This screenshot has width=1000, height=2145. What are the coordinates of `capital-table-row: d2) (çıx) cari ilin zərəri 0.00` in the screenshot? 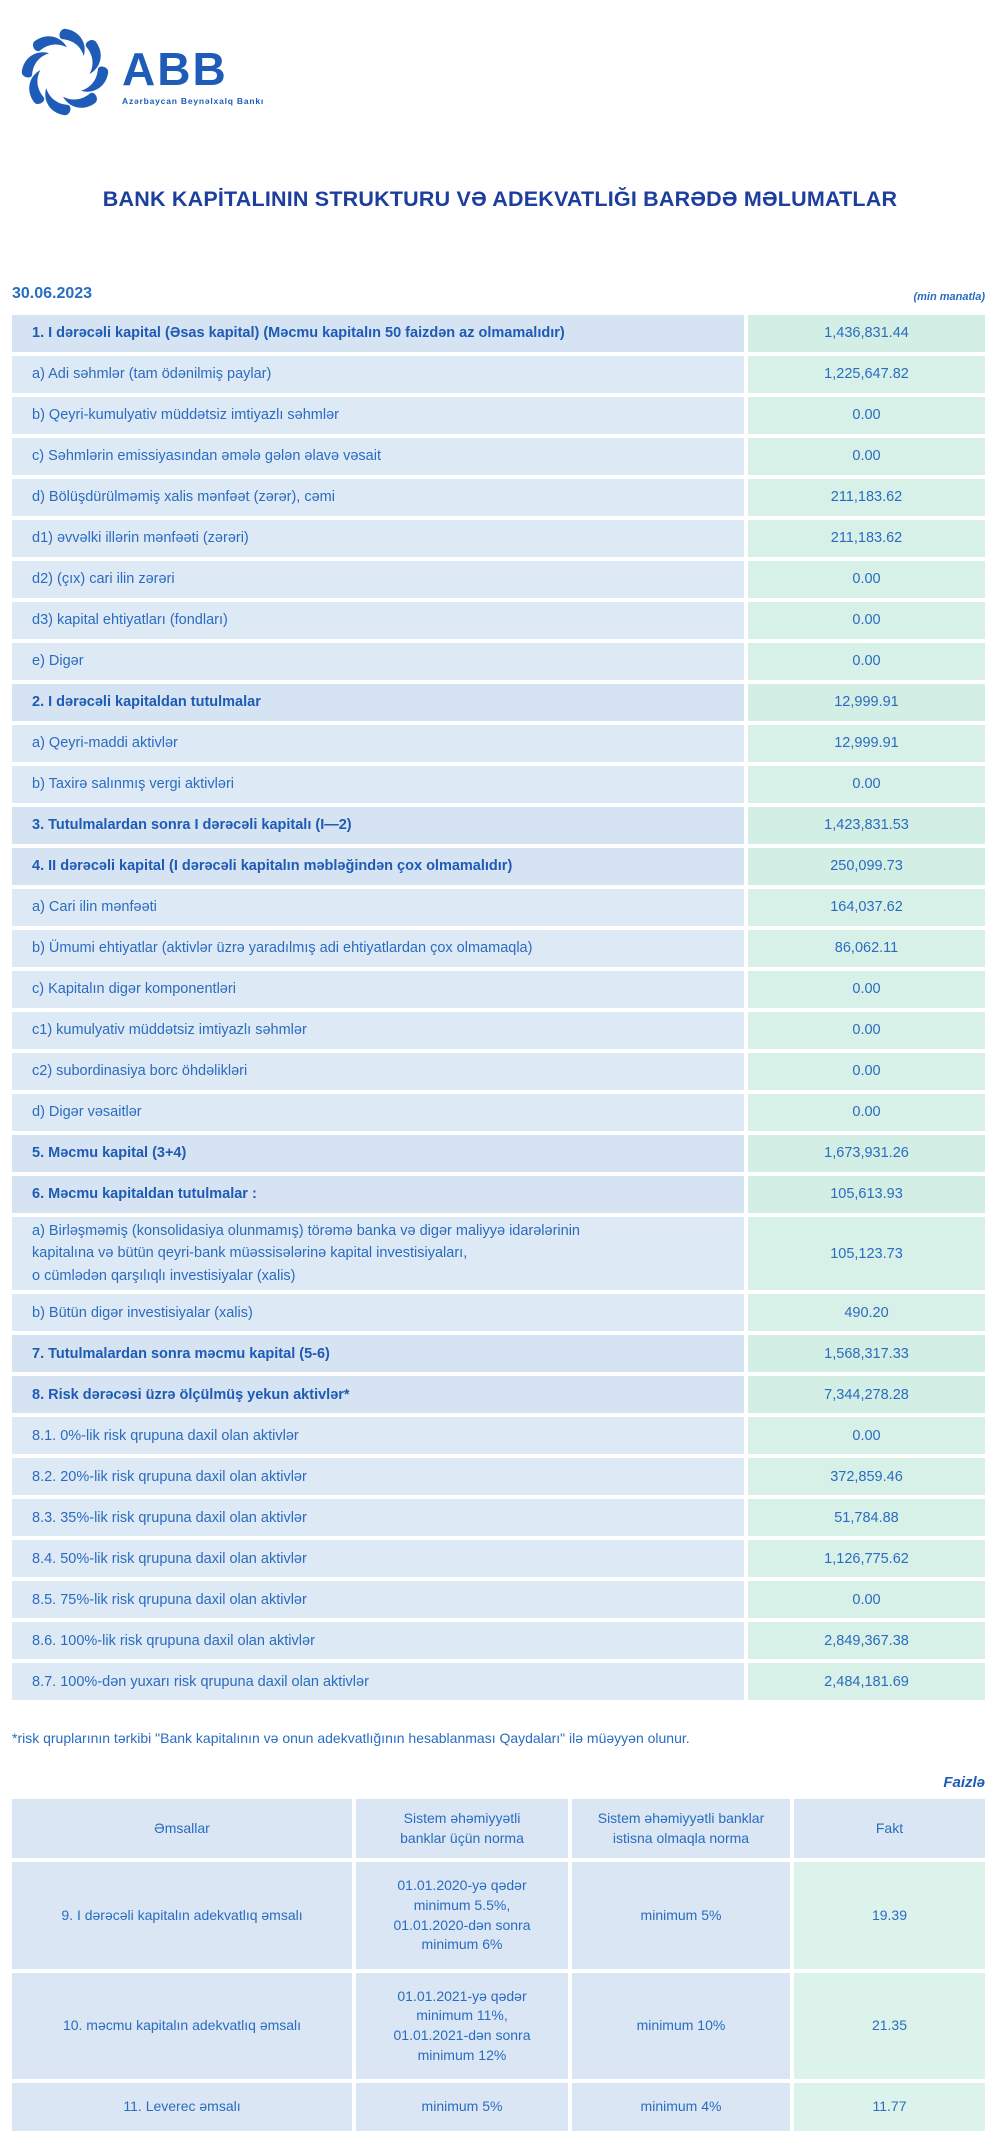 It's located at (498, 579).